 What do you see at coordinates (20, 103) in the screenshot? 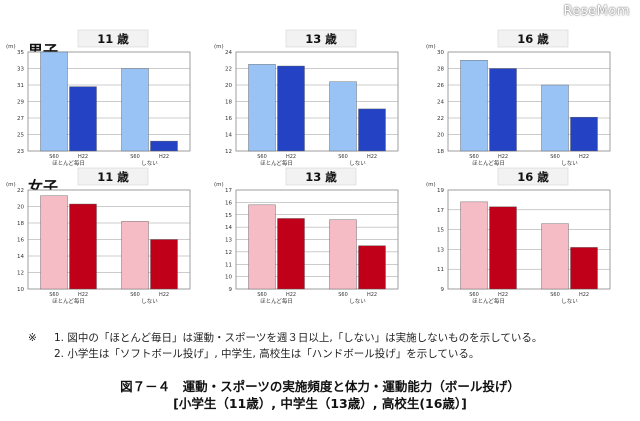
I see `y-tick-label: 29` at bounding box center [20, 103].